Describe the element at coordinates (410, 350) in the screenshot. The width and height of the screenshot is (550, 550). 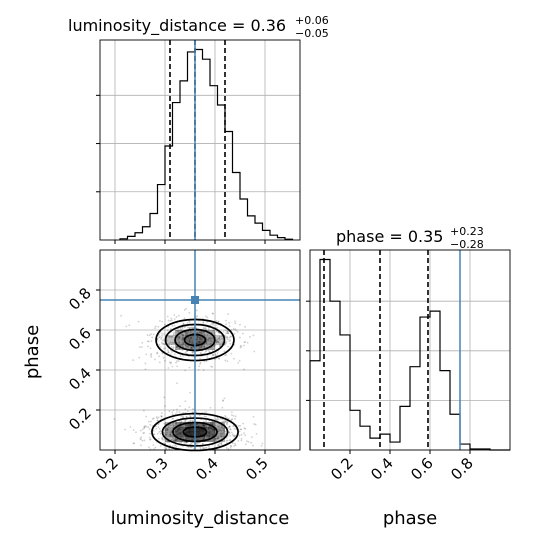
I see `phase-gridlines` at that location.